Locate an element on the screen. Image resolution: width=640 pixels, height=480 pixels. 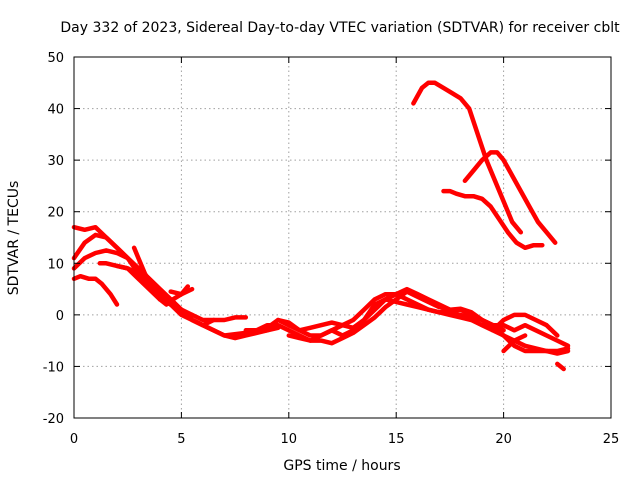
x-tick-label: 10 is located at coordinates (289, 439).